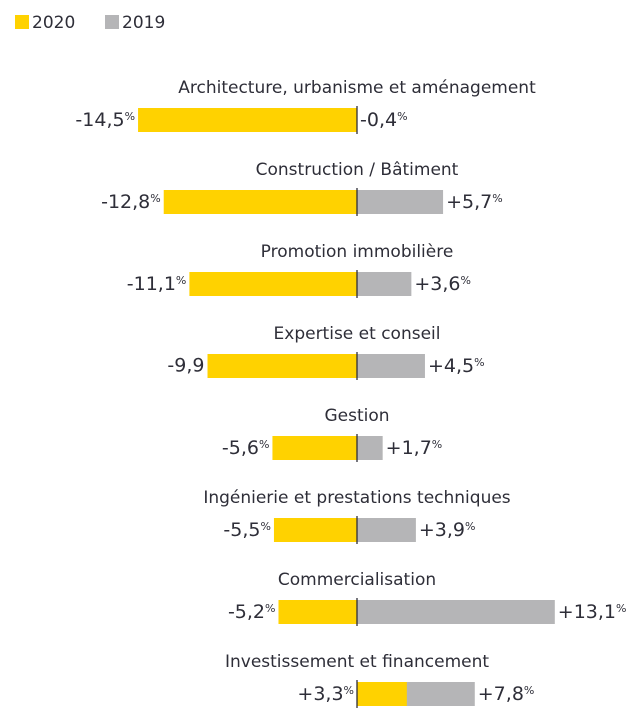 The width and height of the screenshot is (643, 713). I want to click on legend-label: 2019, so click(143, 23).